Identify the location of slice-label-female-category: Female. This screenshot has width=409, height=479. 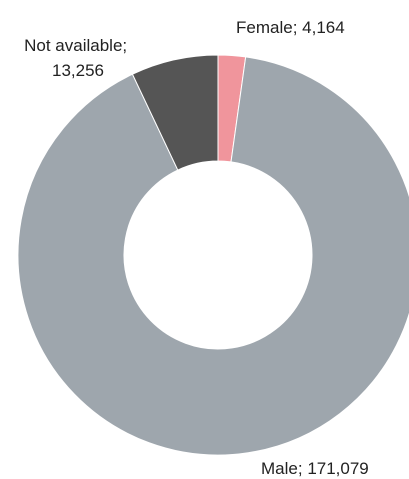
(264, 27).